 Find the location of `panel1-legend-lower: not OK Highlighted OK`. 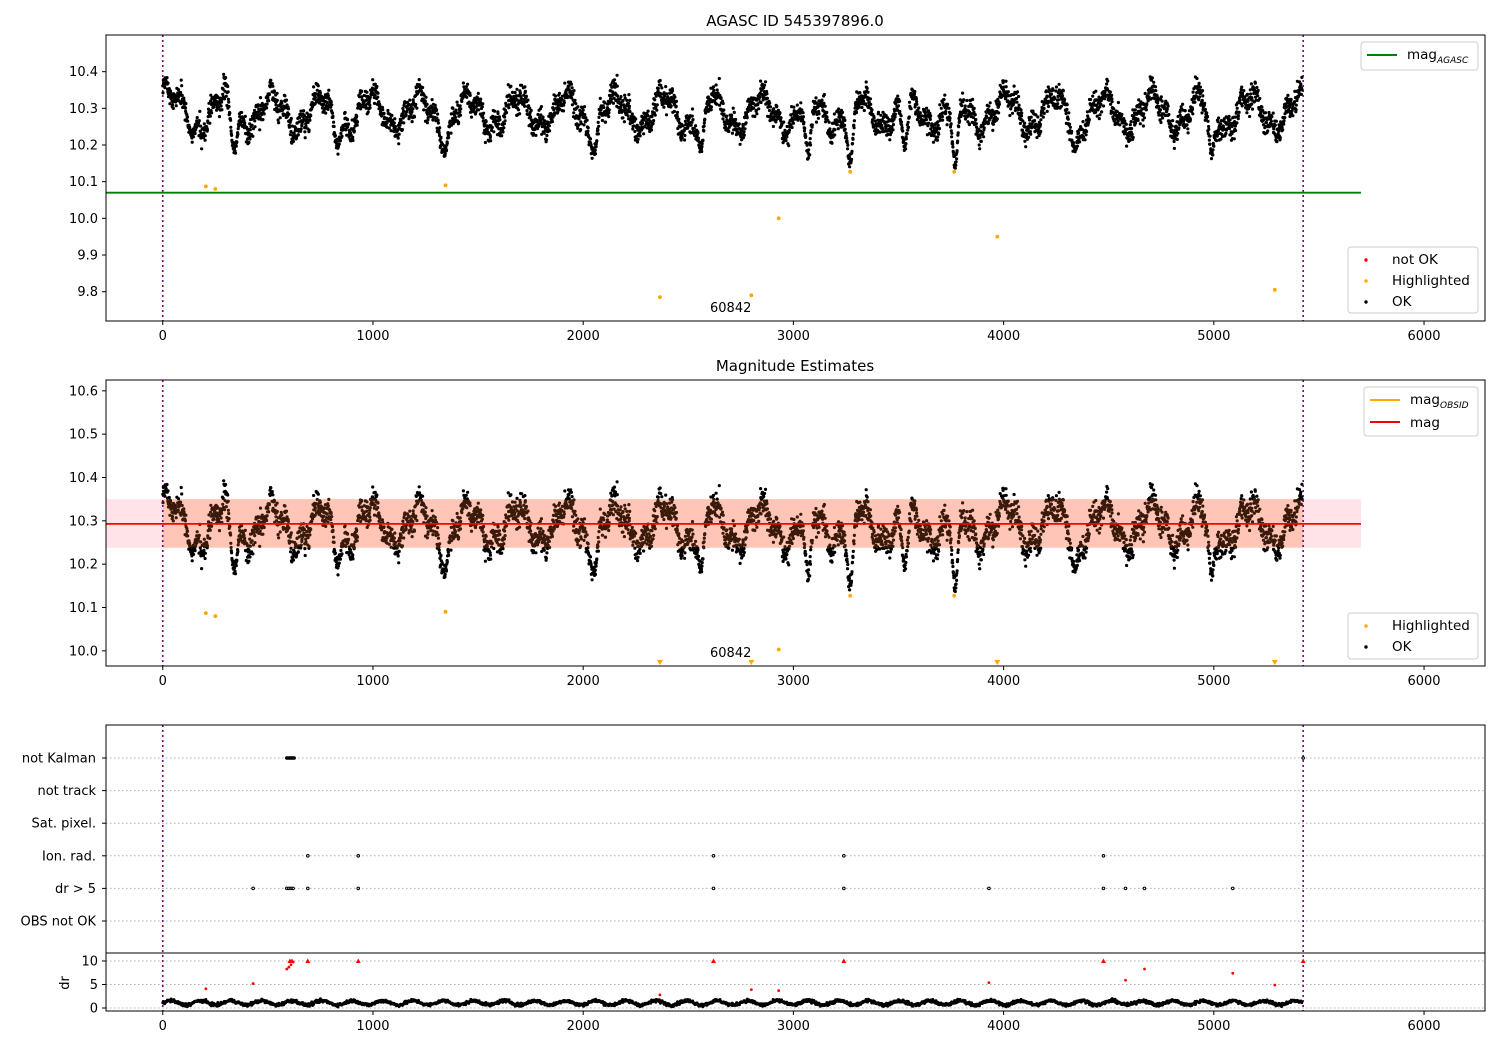

panel1-legend-lower: not OK Highlighted OK is located at coordinates (1413, 280).